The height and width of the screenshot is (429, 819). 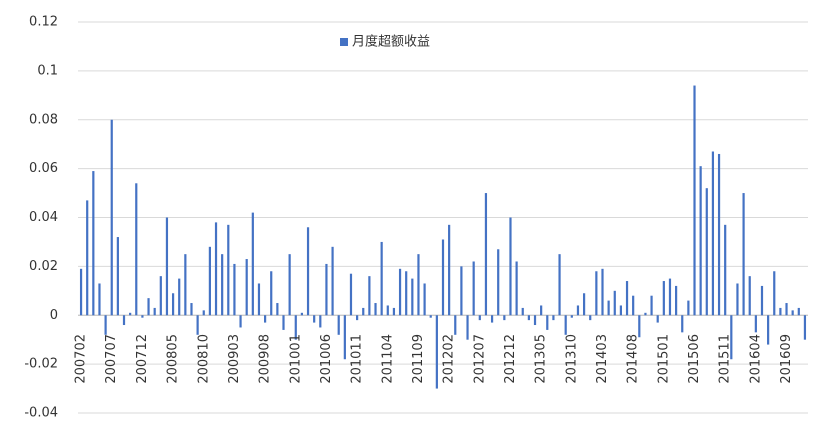 I want to click on x-tick-label: 201202, so click(x=449, y=359).